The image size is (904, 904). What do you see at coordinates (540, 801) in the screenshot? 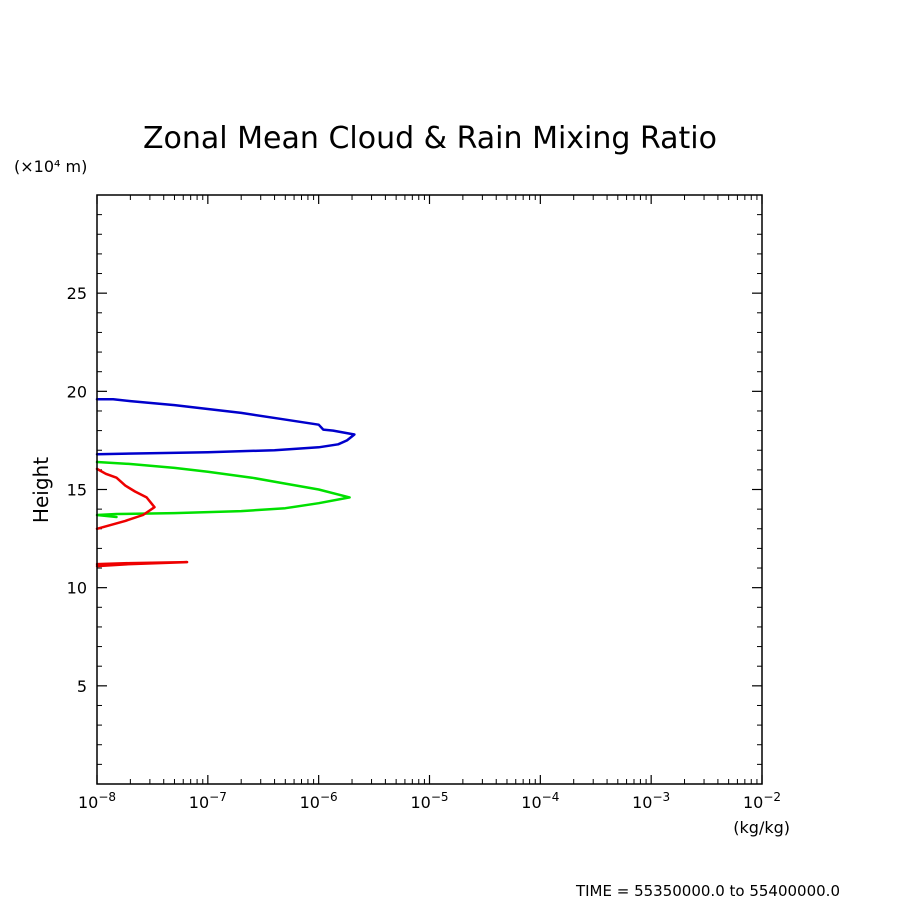
I see `x-tick-label: 10⁻⁴` at bounding box center [540, 801].